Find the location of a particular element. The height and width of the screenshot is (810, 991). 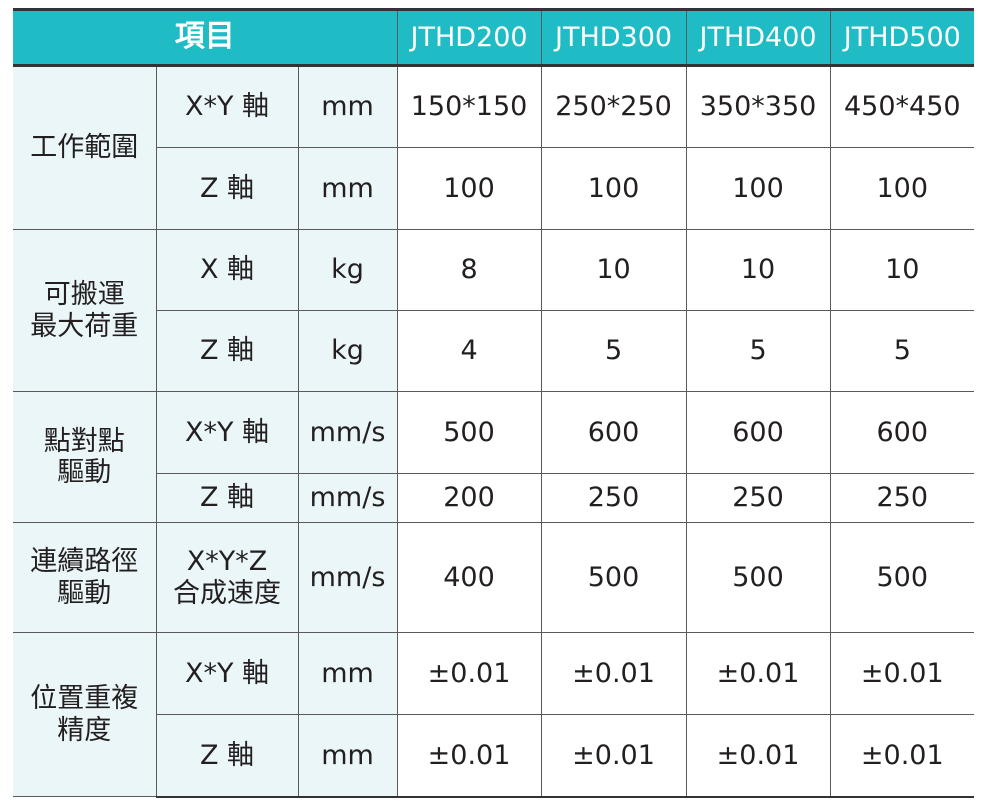

table-row: 連續路徑 驅動 X*Y*Z 合成速度 mm/s 400 500 500 500 is located at coordinates (494, 577).